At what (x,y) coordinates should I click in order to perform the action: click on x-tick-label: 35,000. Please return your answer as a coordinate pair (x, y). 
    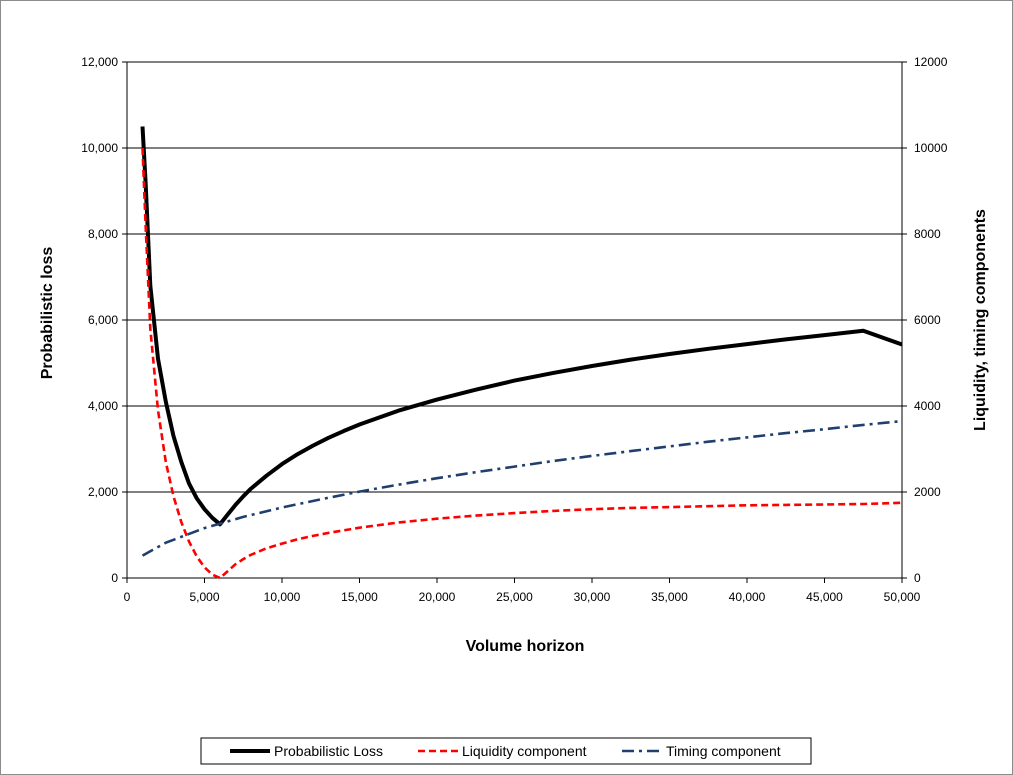
    Looking at the image, I should click on (669, 597).